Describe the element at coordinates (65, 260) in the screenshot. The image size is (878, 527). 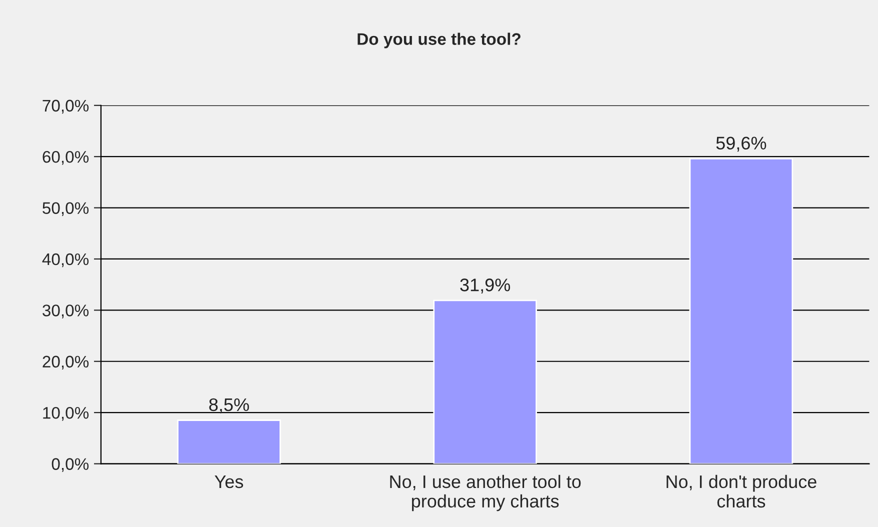
I see `y-tick-label: 40,0%` at that location.